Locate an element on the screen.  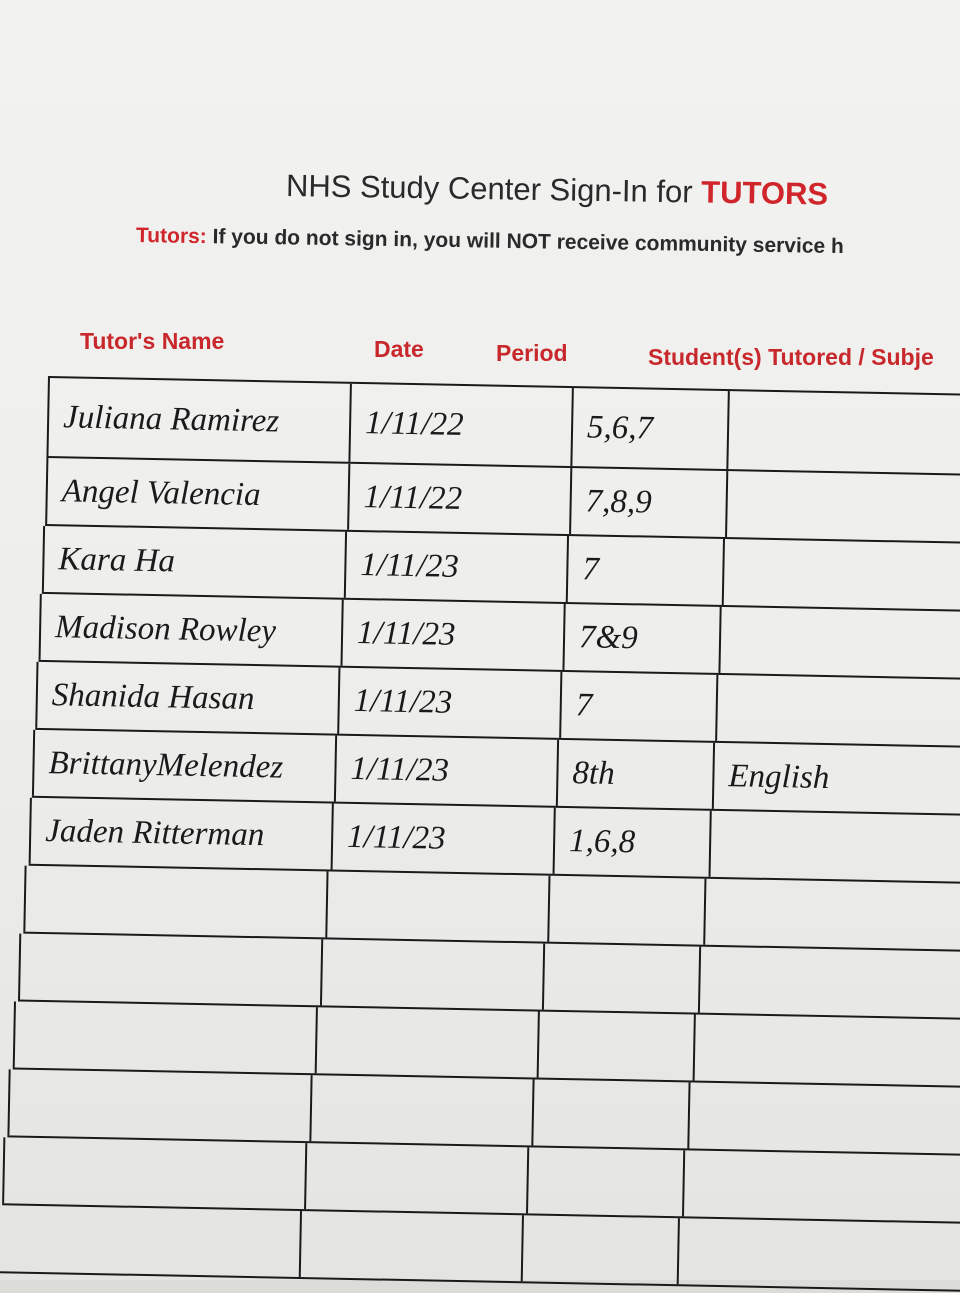
column-header-date: Date is located at coordinates (399, 349).